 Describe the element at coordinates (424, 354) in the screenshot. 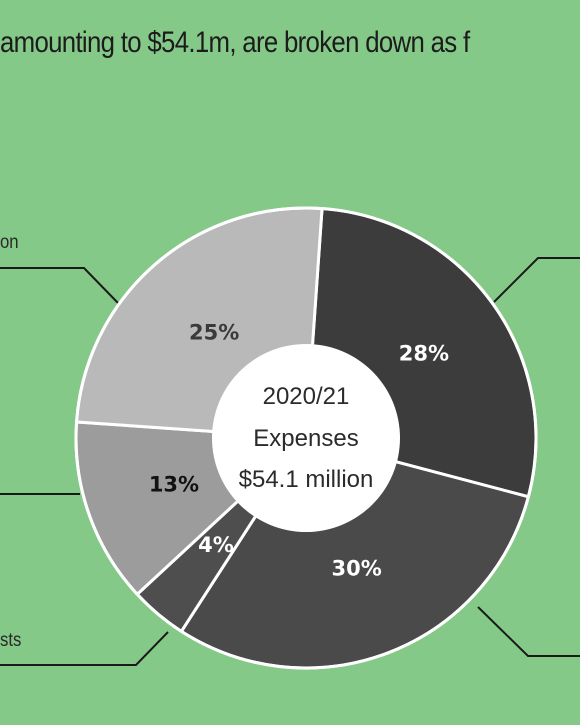

I see `slice-label-28: 28%` at that location.